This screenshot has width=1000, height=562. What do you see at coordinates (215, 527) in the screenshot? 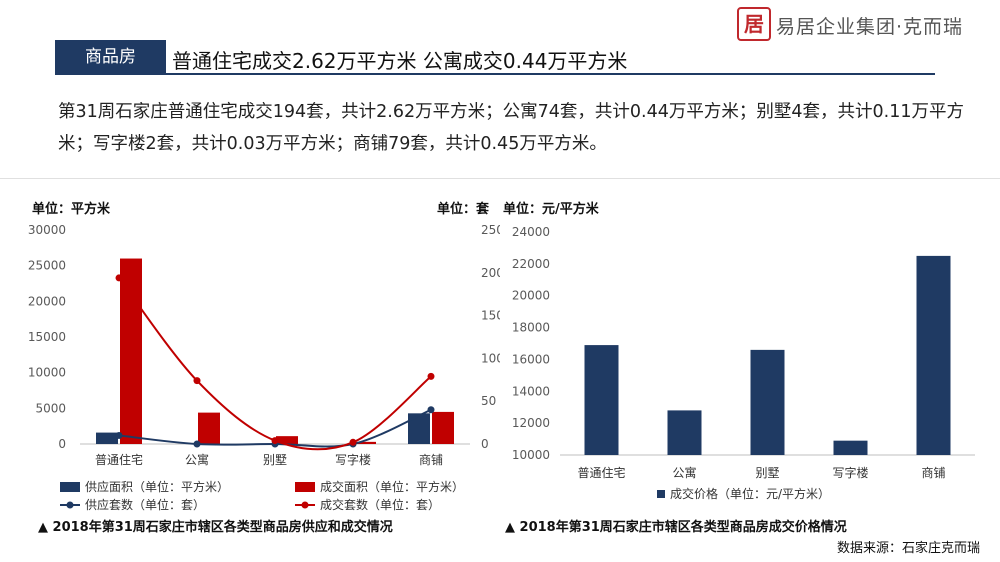
I see `left-chart-caption: ▲ 2018年第31周石家庄市辖区各类型商品房供应和成交情况` at bounding box center [215, 527].